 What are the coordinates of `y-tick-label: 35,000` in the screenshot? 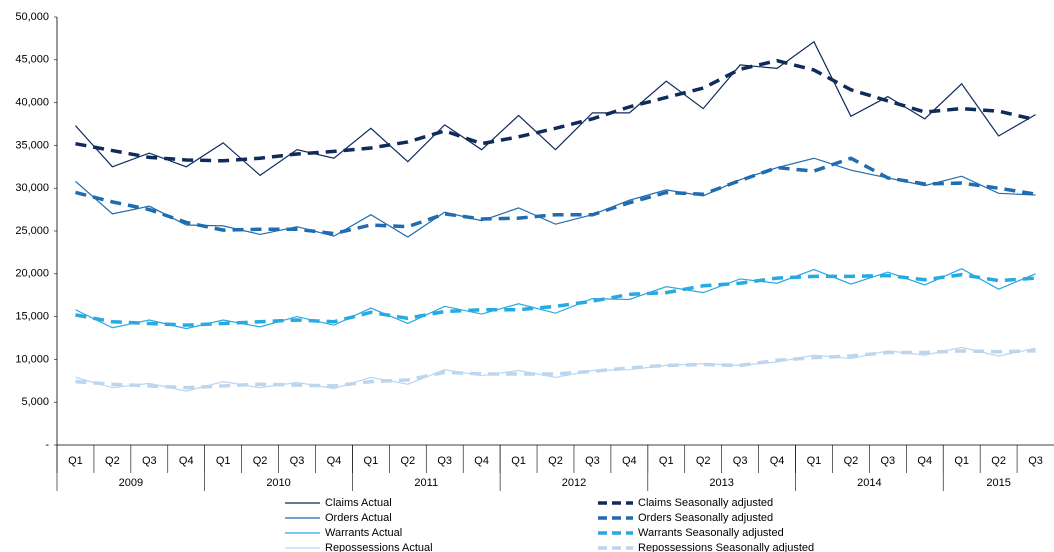 It's located at (32, 145).